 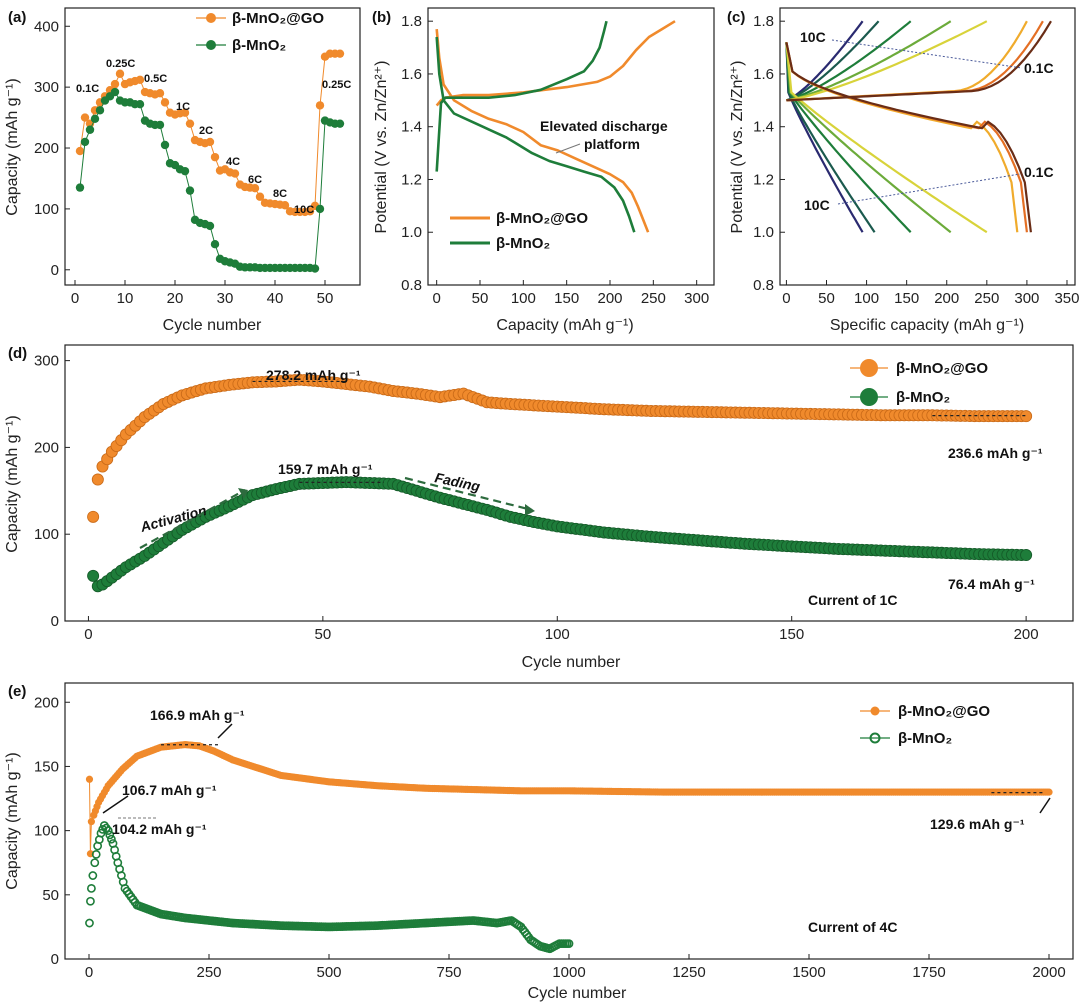 What do you see at coordinates (555, 126) in the screenshot?
I see `panel-b-data` at bounding box center [555, 126].